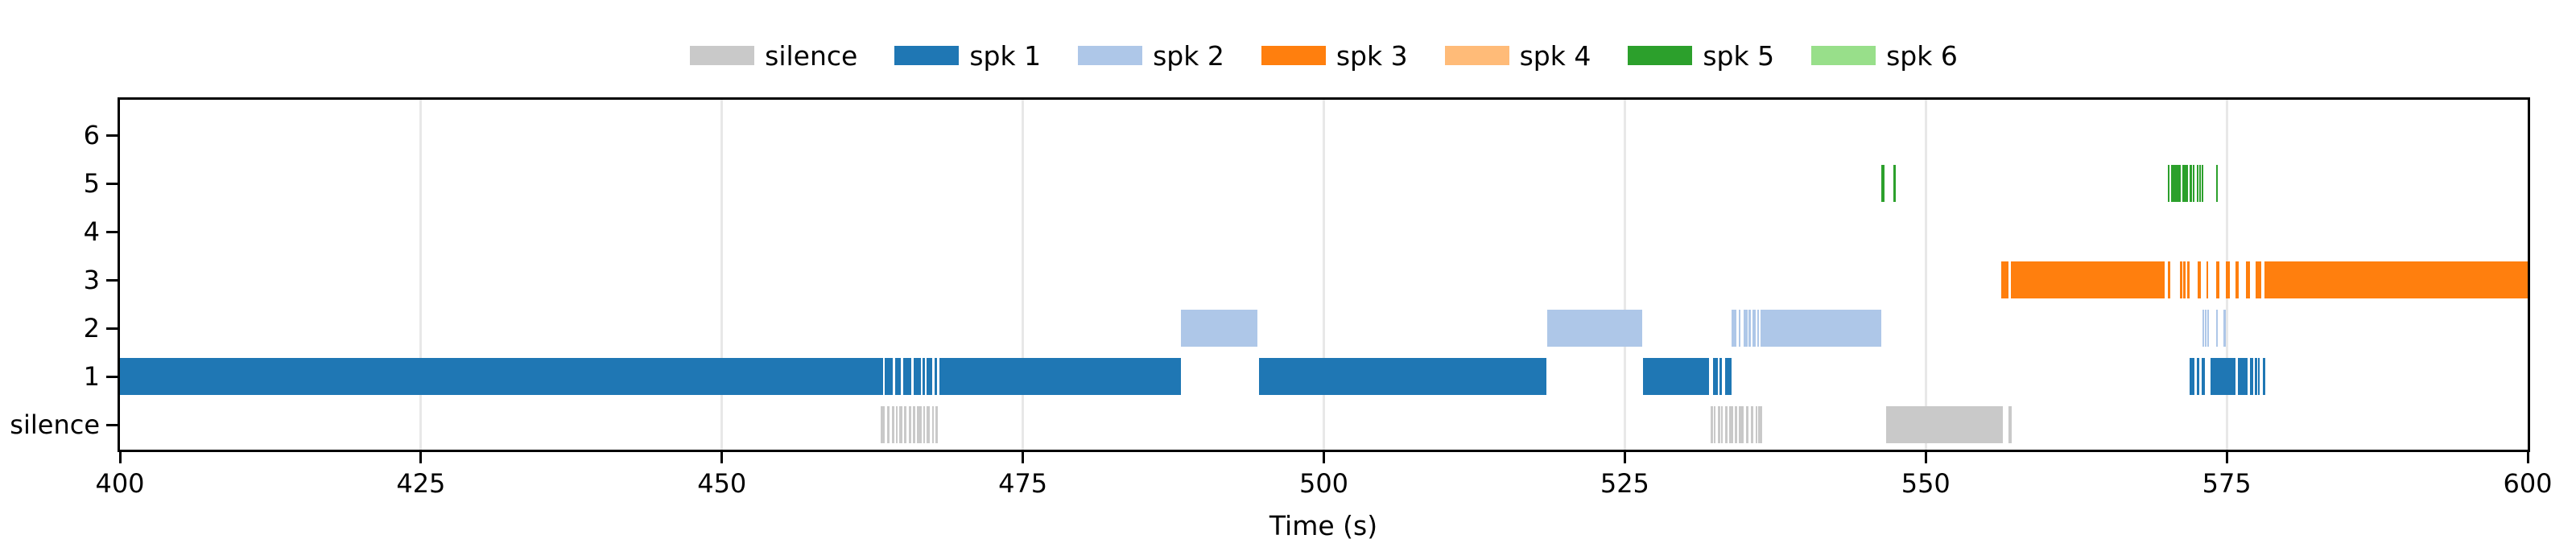  What do you see at coordinates (1517, 55) in the screenshot?
I see `legend-item-spk-4: spk 4` at bounding box center [1517, 55].